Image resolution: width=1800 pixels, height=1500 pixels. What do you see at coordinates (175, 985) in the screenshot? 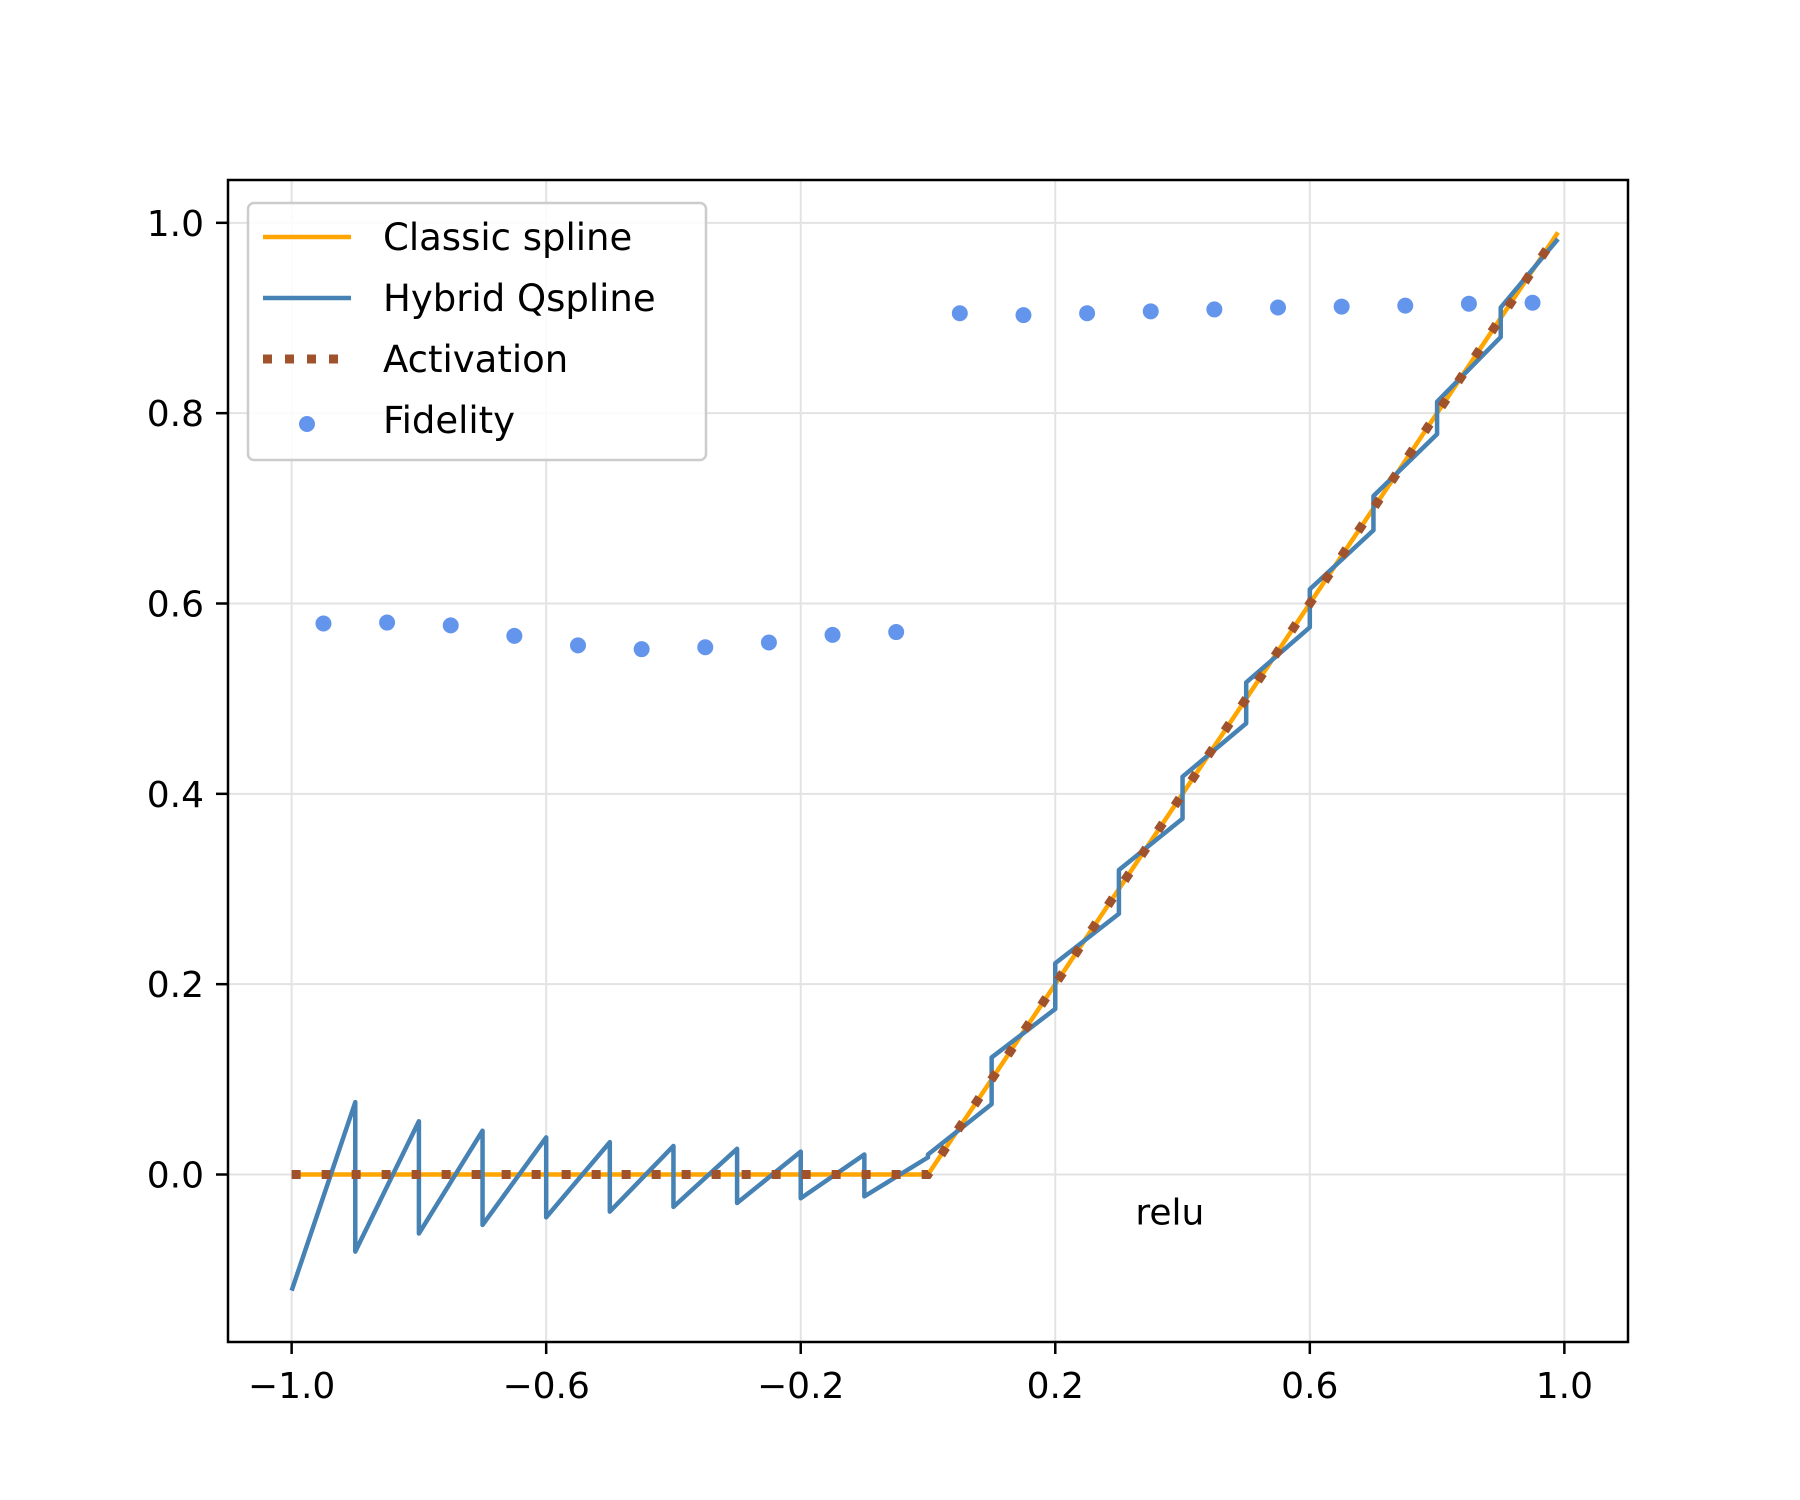
I see `y-tick-label: 0.2` at bounding box center [175, 985].